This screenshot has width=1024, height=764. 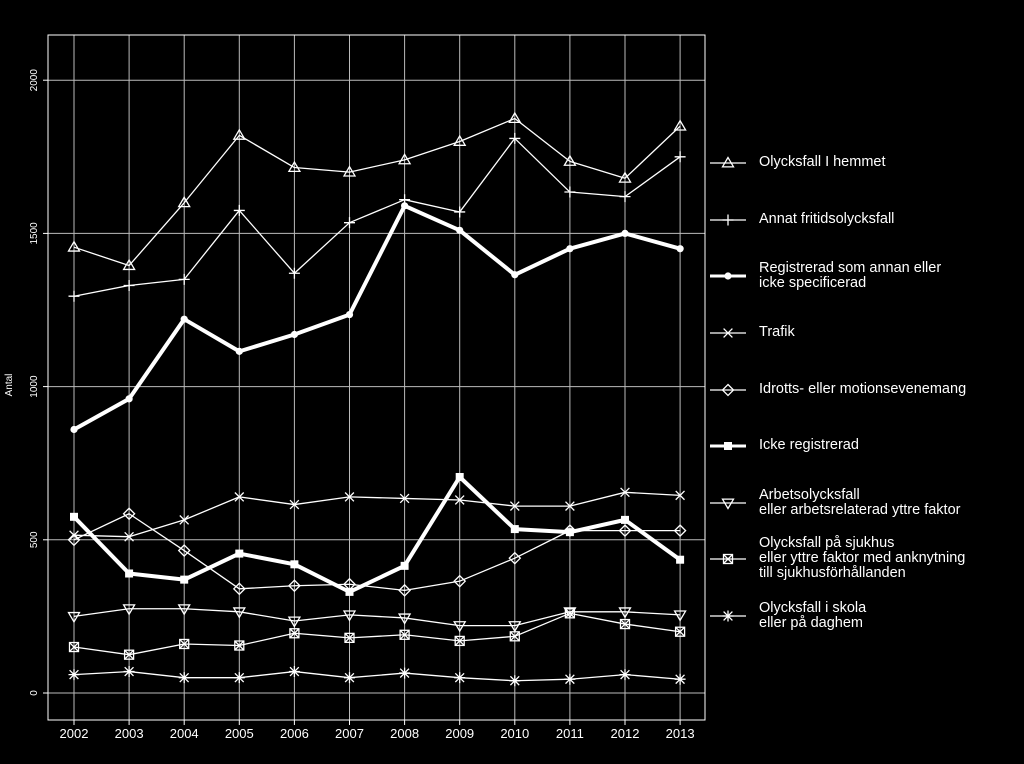 I want to click on x-tick-label: 2013, so click(x=680, y=733).